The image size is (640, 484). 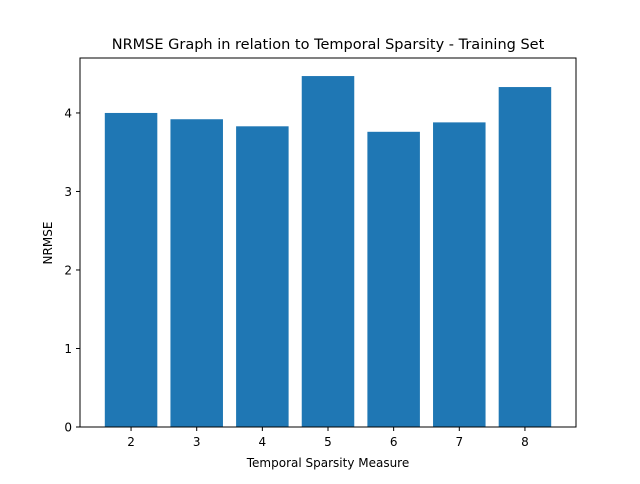 I want to click on y-axis-ticks: 0 1 2 3 4, so click(x=72, y=270).